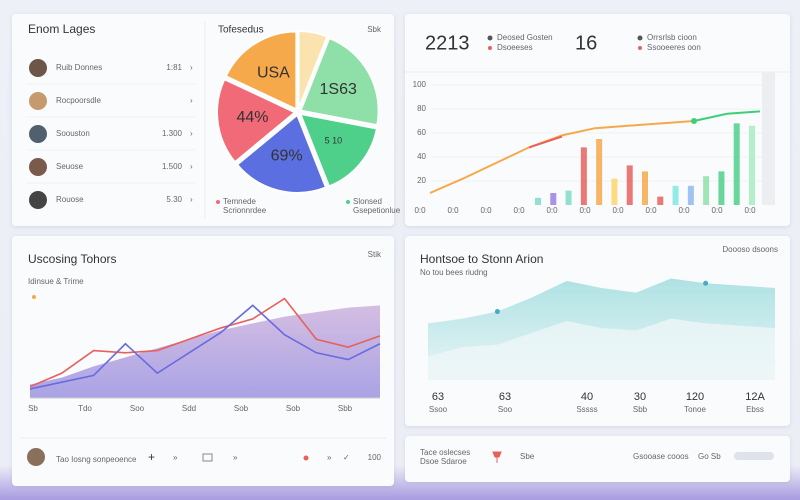  I want to click on icon: ✓, so click(346, 457).